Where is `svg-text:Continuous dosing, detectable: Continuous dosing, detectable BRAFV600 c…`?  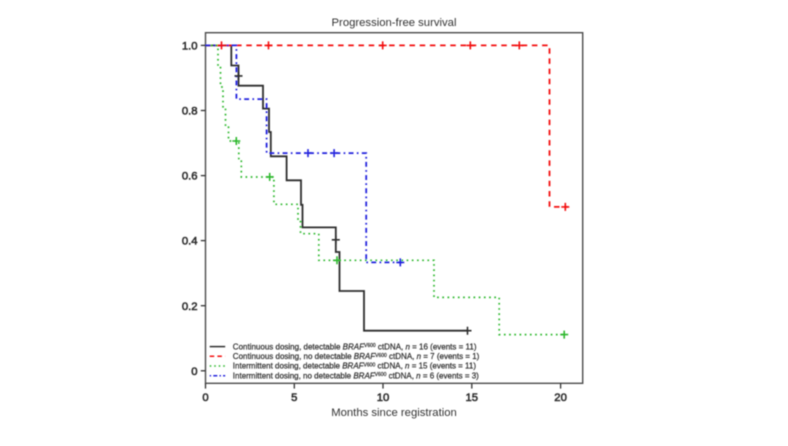 svg-text:Continuous dosing, detectable: Continuous dosing, detectable BRAFV600 c… is located at coordinates (355, 346).